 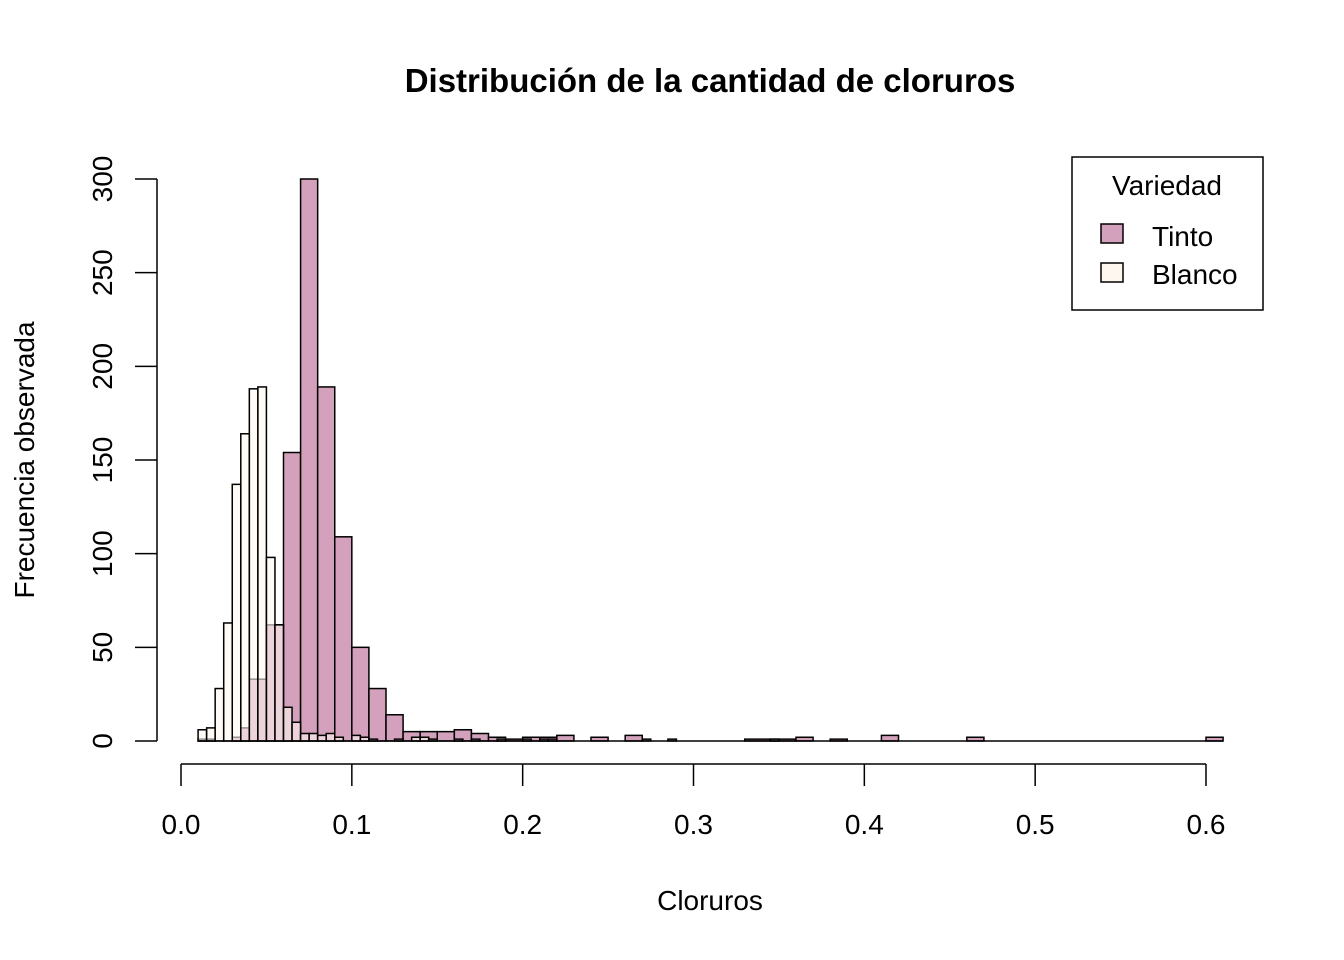 I want to click on x-tick-label: 0.4, so click(x=864, y=824).